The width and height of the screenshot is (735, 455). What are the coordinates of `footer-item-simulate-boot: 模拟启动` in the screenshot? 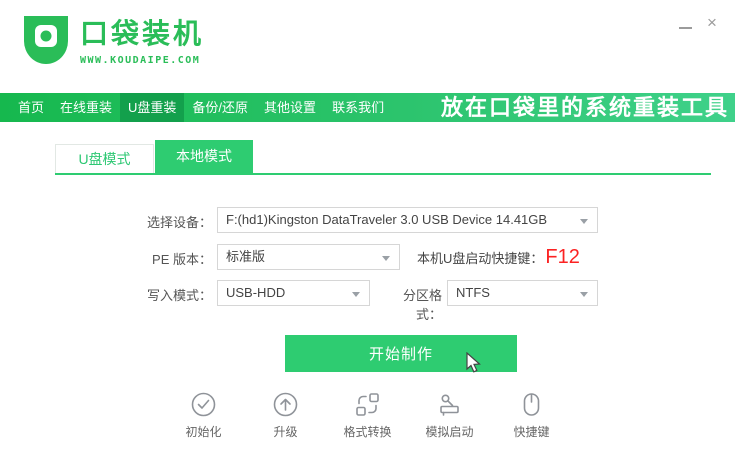 It's located at (450, 415).